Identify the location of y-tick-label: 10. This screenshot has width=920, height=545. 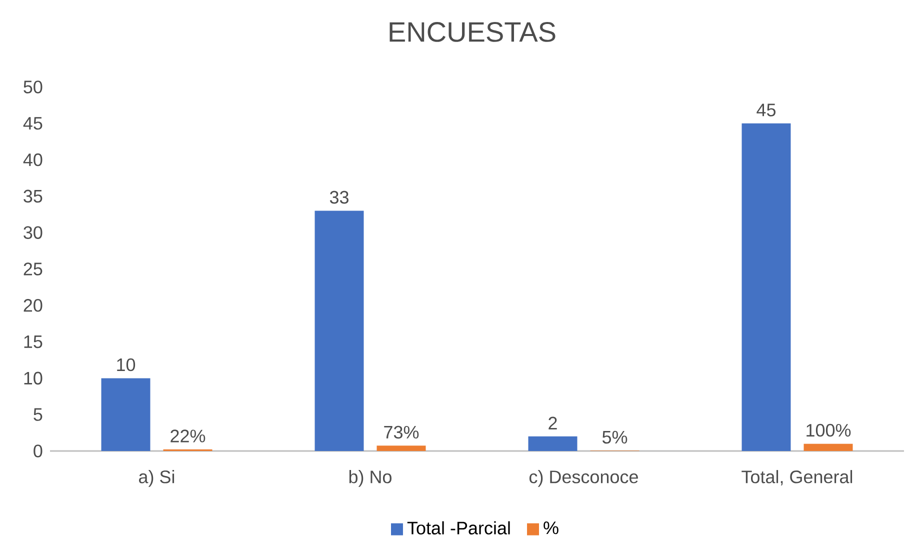
(33, 378).